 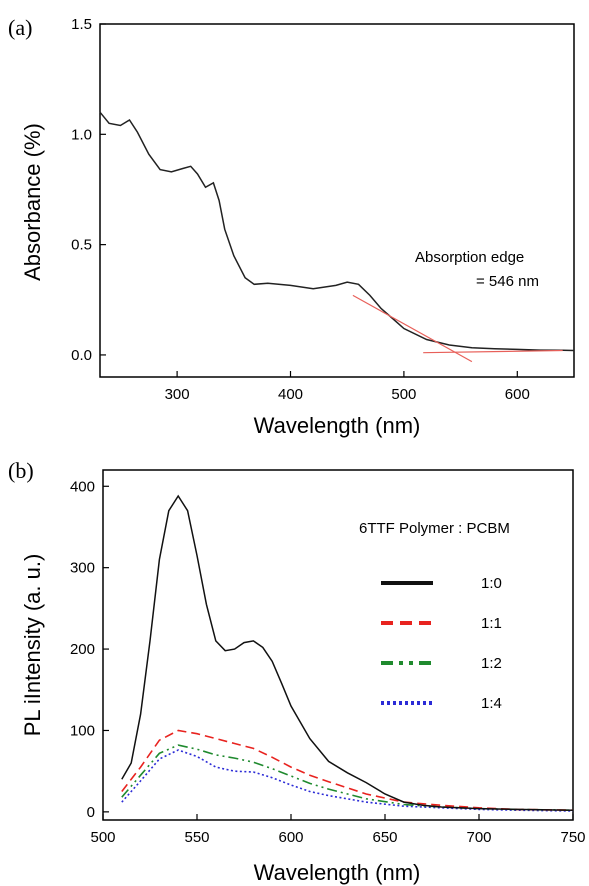 What do you see at coordinates (81, 355) in the screenshot?
I see `y-tick-label: 0.0` at bounding box center [81, 355].